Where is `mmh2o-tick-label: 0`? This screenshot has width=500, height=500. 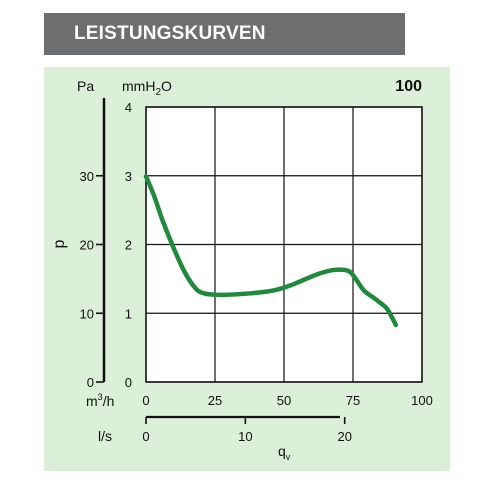
mmh2o-tick-label: 0 is located at coordinates (128, 382).